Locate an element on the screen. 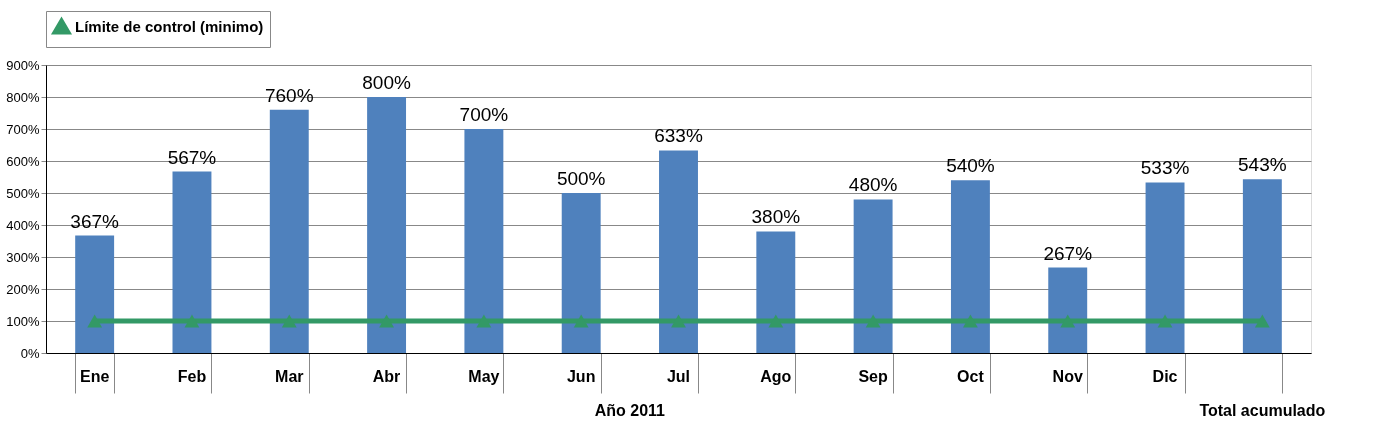 The image size is (1380, 446). x-tick-label: Dic is located at coordinates (1165, 376).